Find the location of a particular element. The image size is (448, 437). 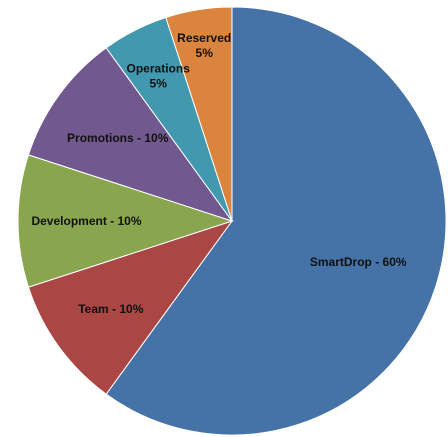

pie-label-0: SmartDrop - 60% is located at coordinates (358, 262).